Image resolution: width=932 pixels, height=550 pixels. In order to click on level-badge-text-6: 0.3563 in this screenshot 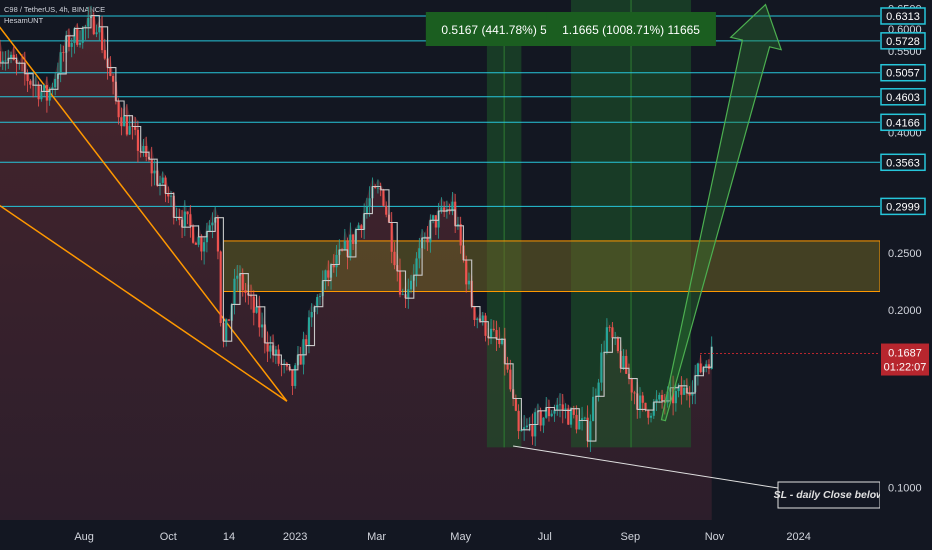, I will do `click(903, 163)`.